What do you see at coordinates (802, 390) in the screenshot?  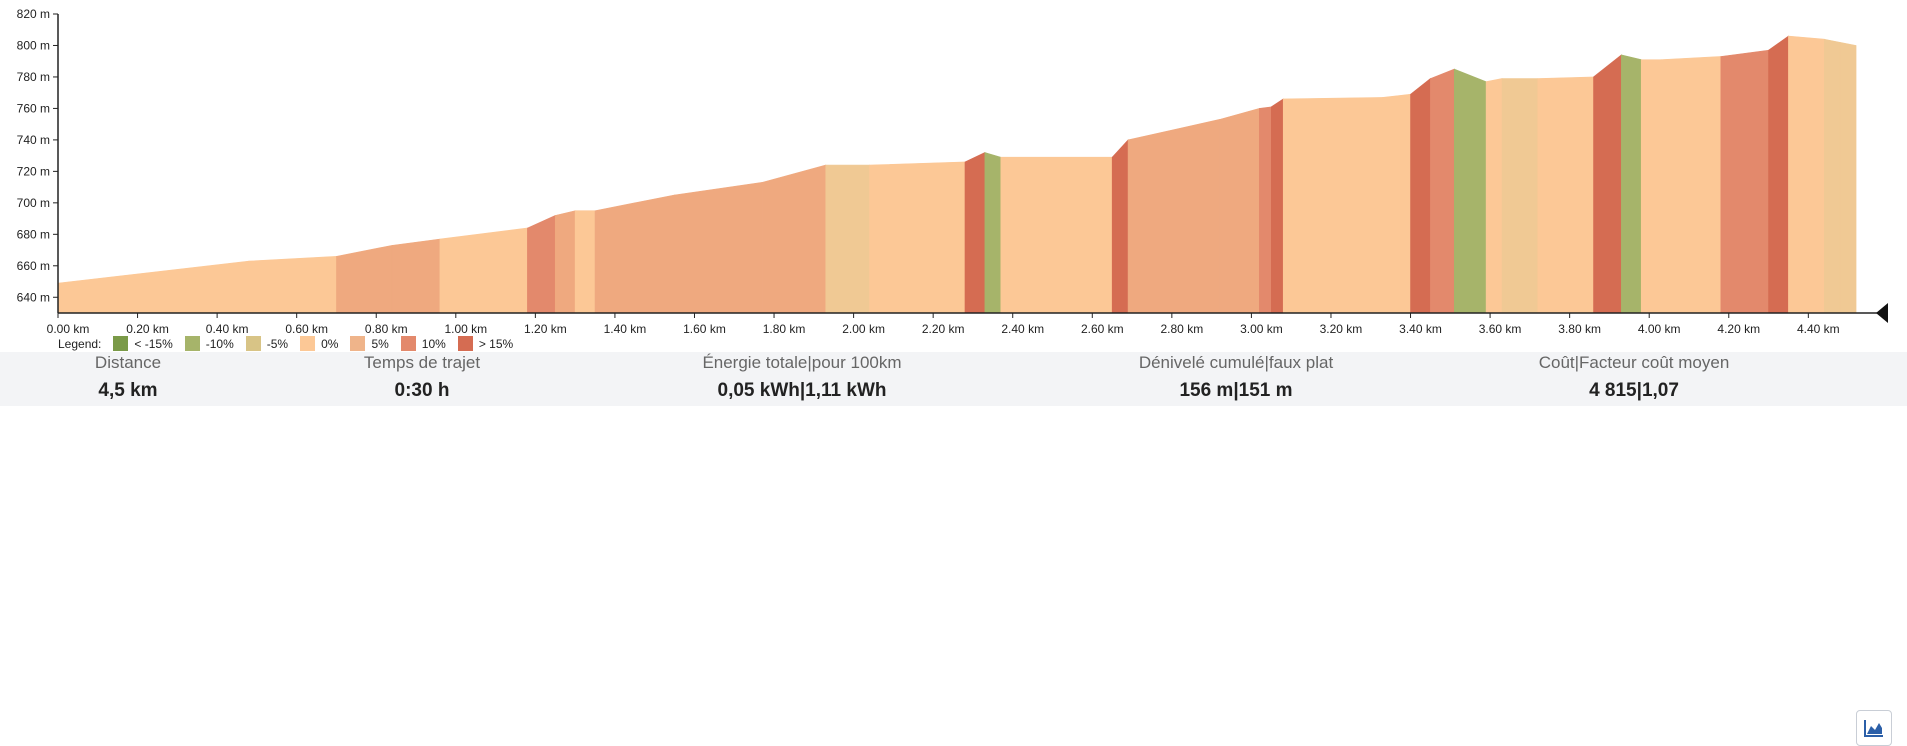 I see `stat-energy-value: 0,05 kWh|1,11 kWh` at bounding box center [802, 390].